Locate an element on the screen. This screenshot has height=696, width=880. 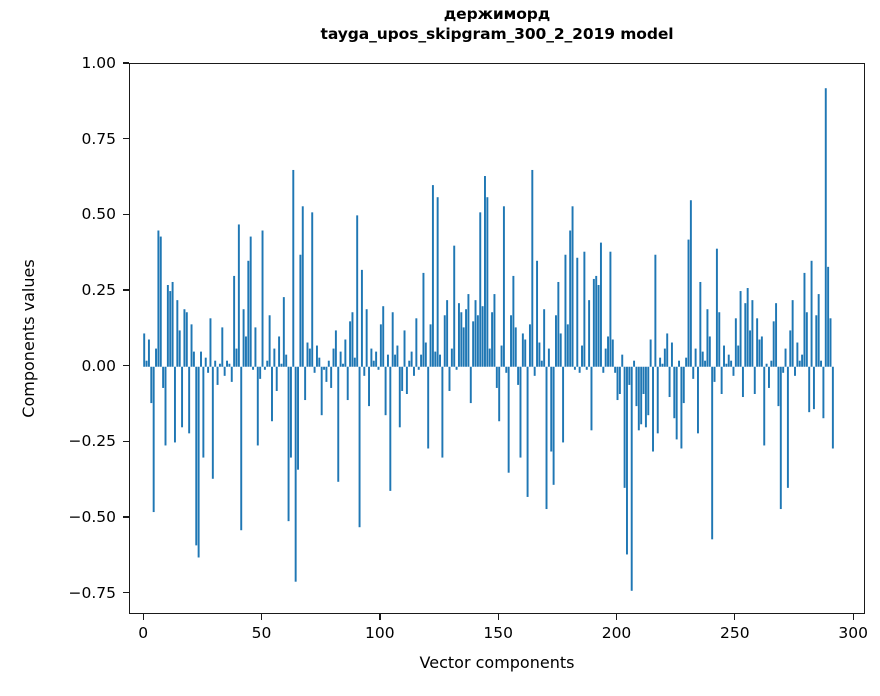
x-tick-label: 250 is located at coordinates (735, 633).